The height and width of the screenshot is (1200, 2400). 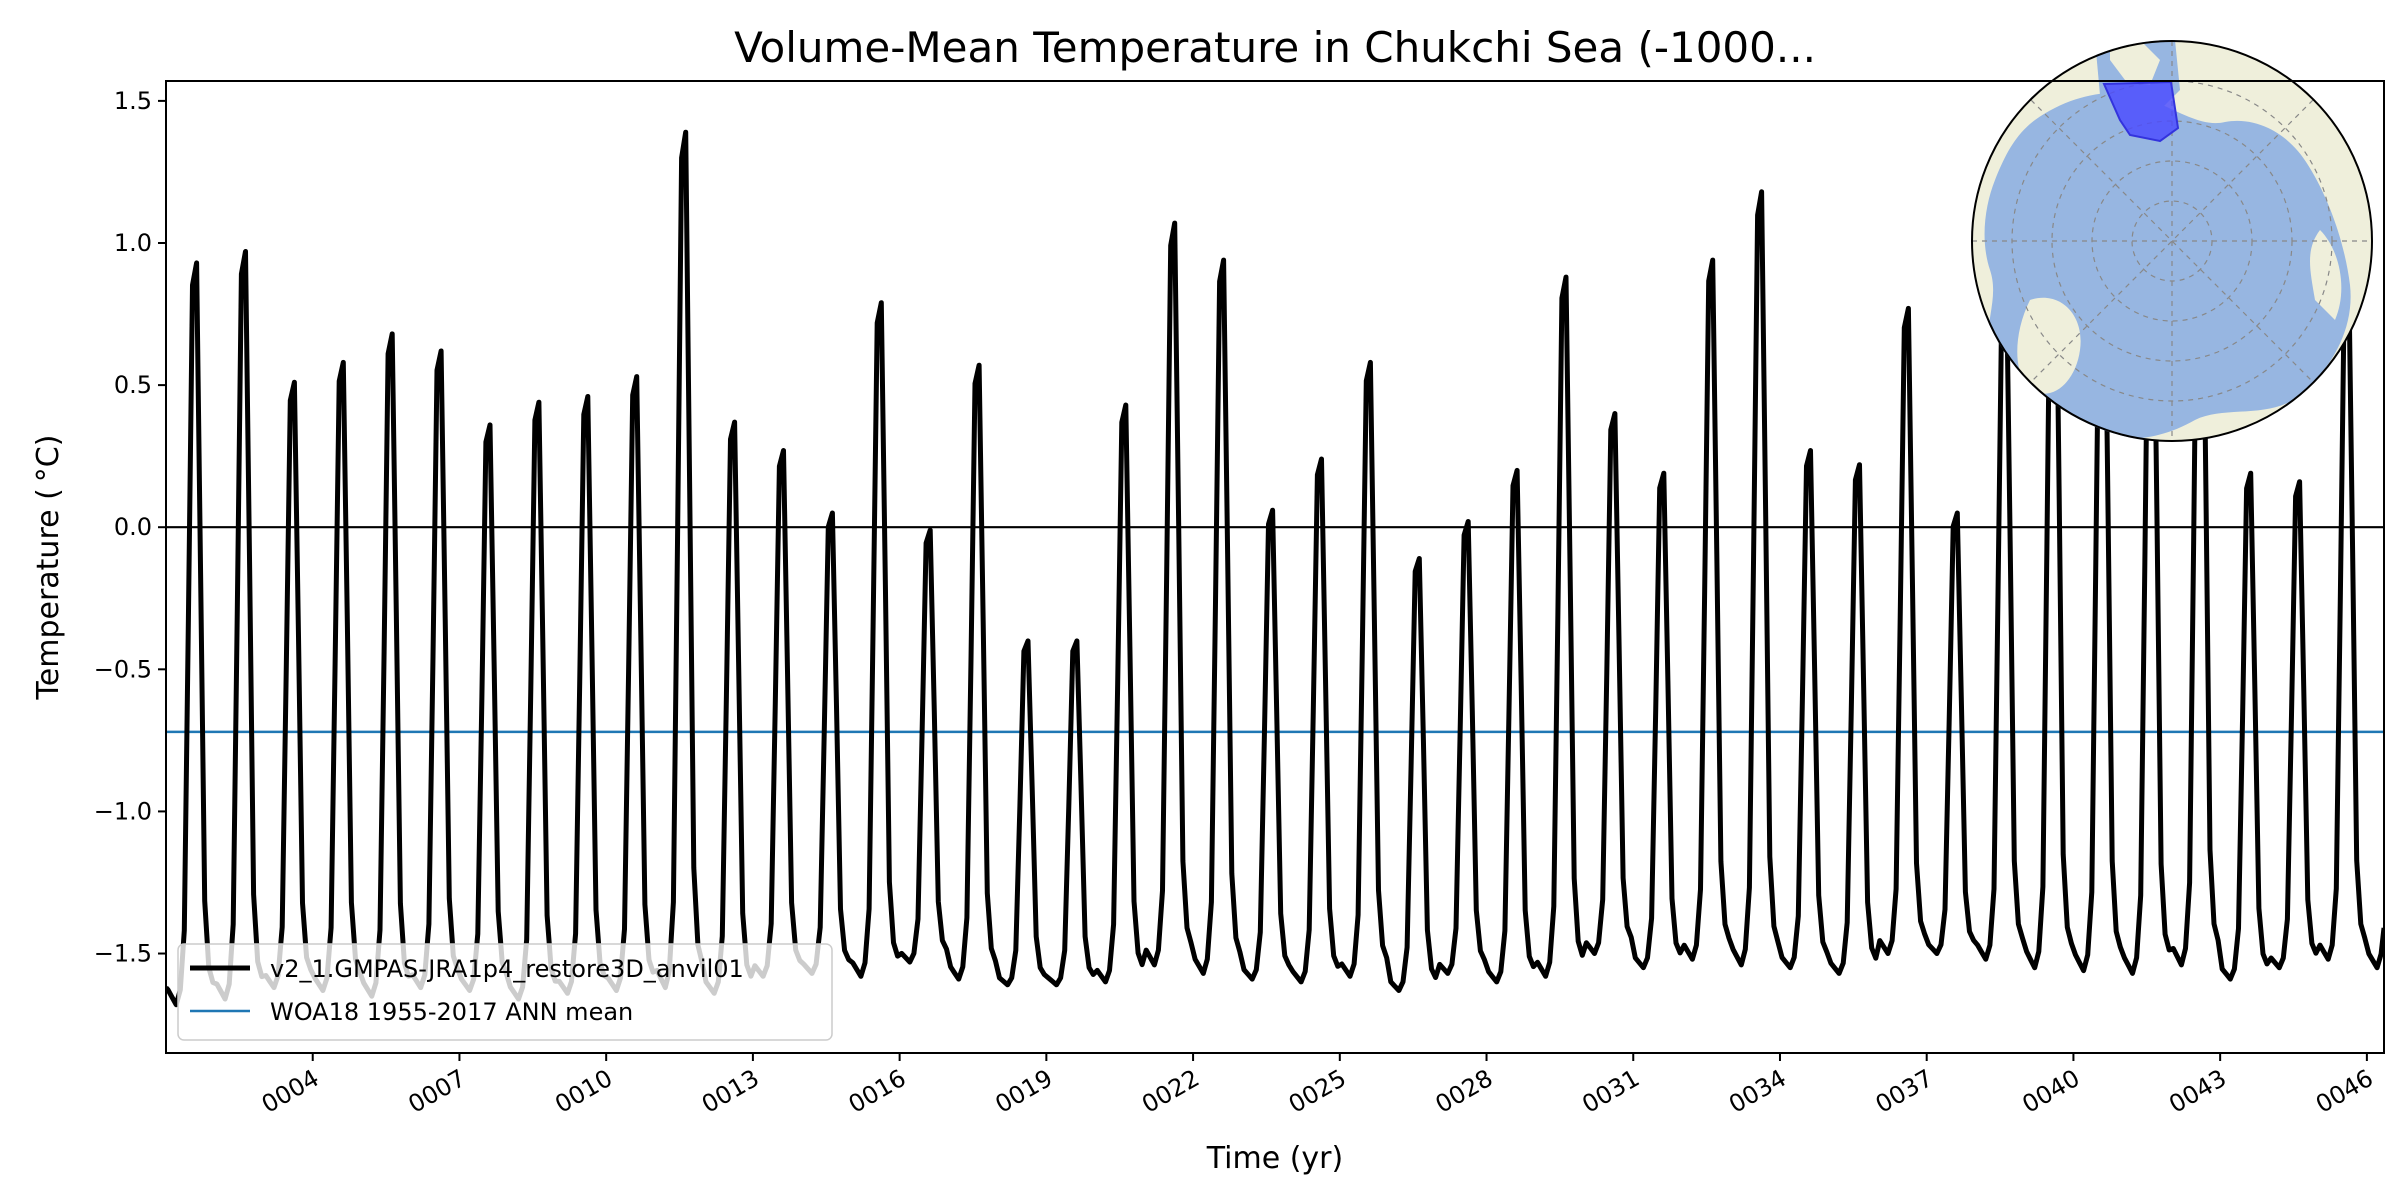 What do you see at coordinates (133, 101) in the screenshot?
I see `y-tick-label: 1.5` at bounding box center [133, 101].